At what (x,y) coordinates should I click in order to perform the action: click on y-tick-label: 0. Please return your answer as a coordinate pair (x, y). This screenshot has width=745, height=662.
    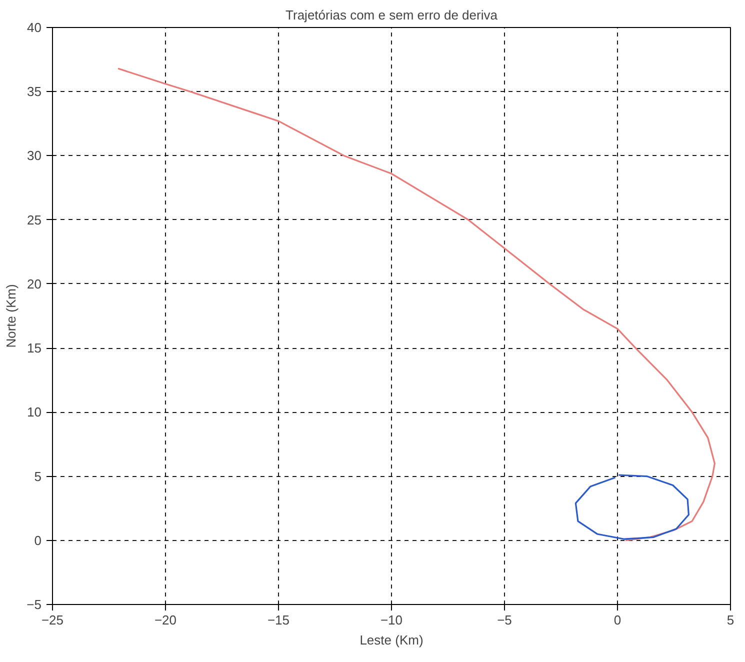
    Looking at the image, I should click on (38, 540).